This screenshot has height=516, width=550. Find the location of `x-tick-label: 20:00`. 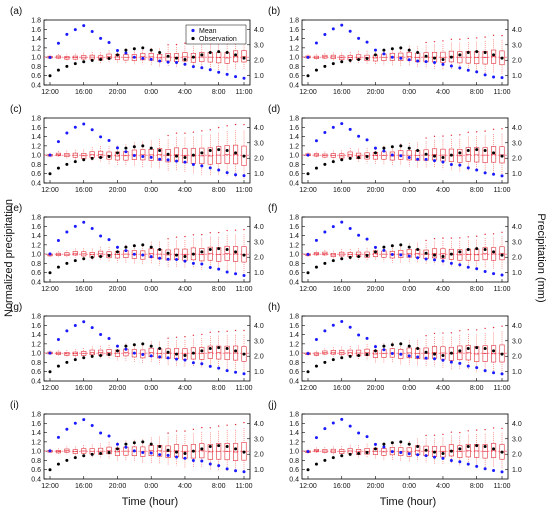

x-tick-label: 20:00 is located at coordinates (118, 486).